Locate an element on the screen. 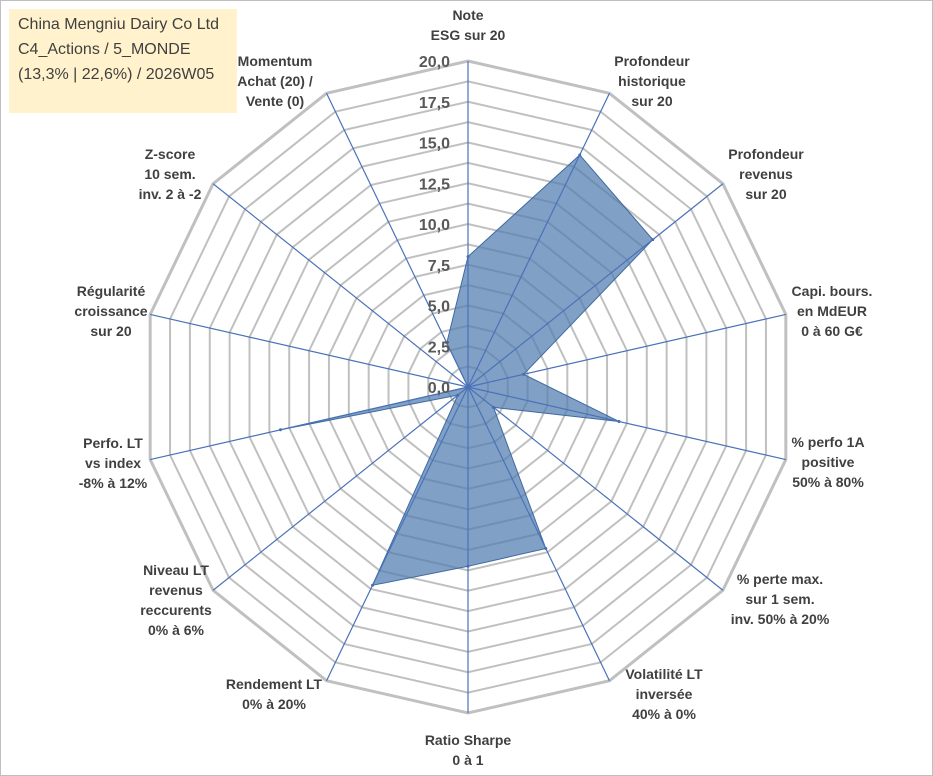  axis-label-line: croissance is located at coordinates (110, 311).